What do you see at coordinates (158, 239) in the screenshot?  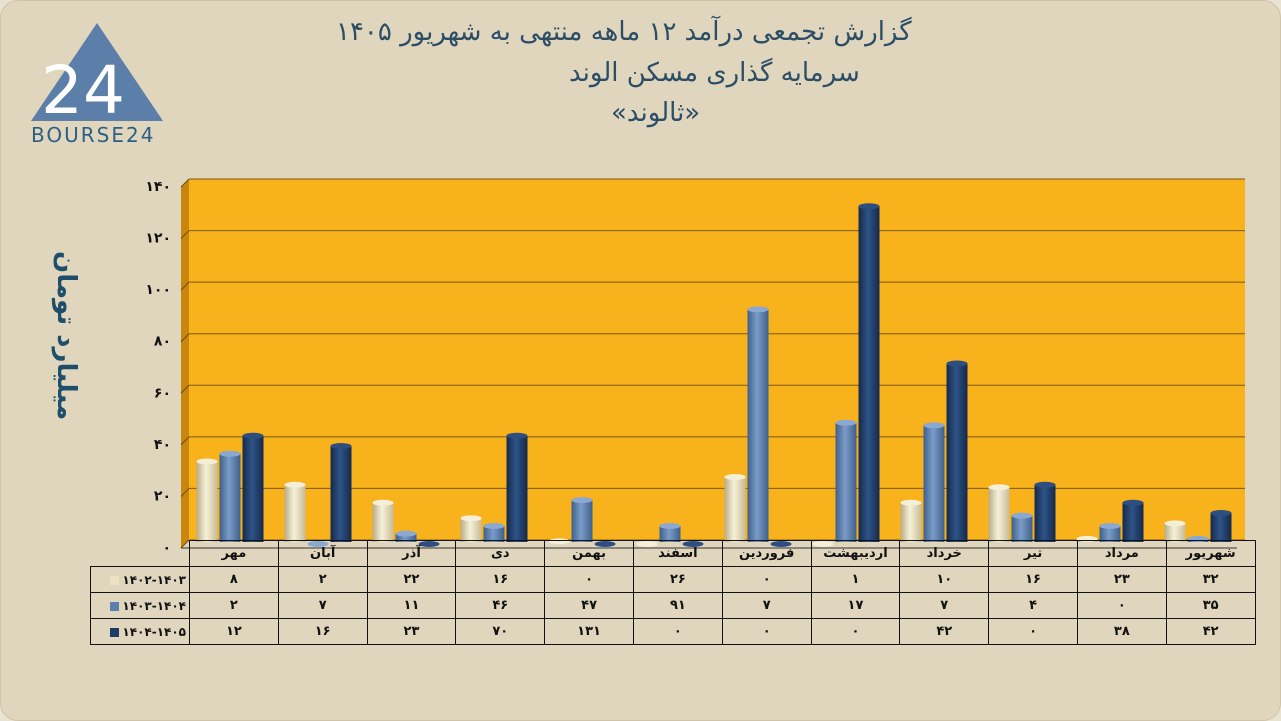 I see `y-tick-label: ۱۲۰` at bounding box center [158, 239].